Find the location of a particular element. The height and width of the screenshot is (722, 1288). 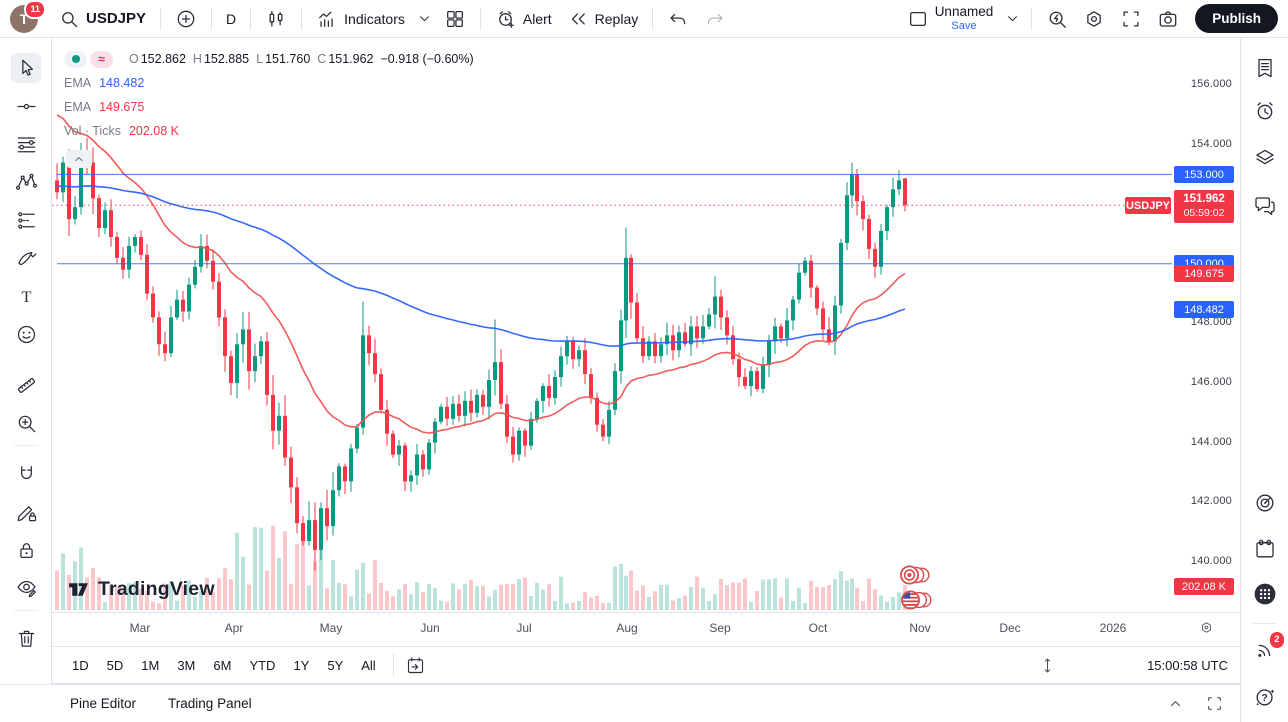

indicators-button: Indicators is located at coordinates (360, 19).